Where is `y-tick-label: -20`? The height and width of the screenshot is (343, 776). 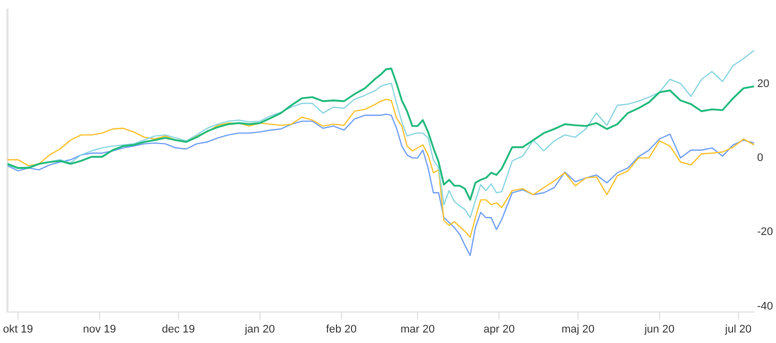 y-tick-label: -20 is located at coordinates (765, 232).